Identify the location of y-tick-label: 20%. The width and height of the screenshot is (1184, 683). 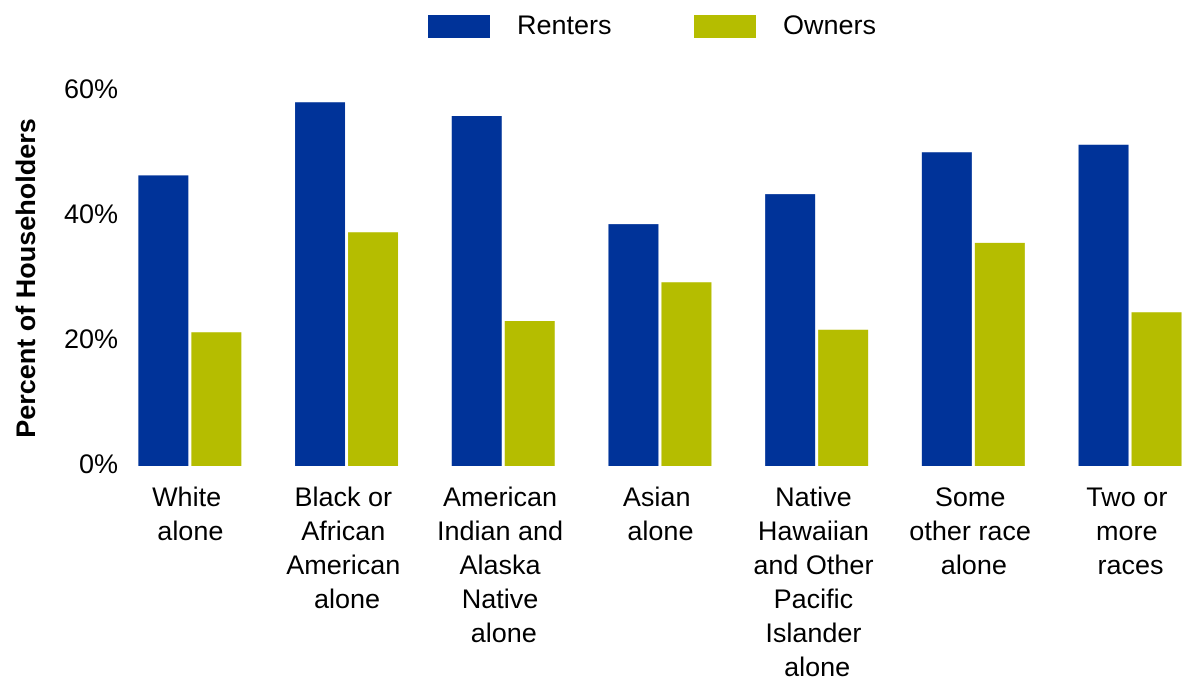
(91, 339).